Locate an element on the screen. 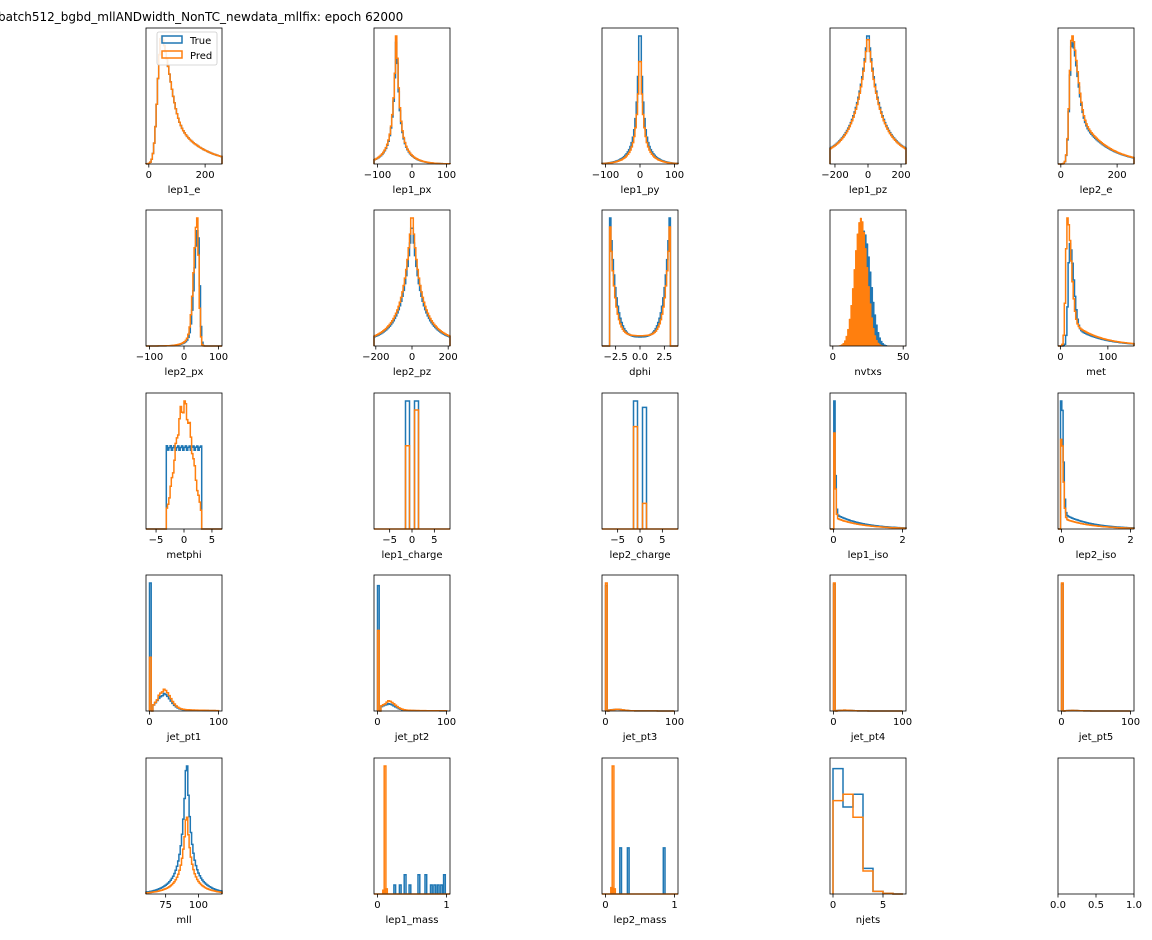  panel-nvtxs: 0 50 nvtxs is located at coordinates (869, 293).